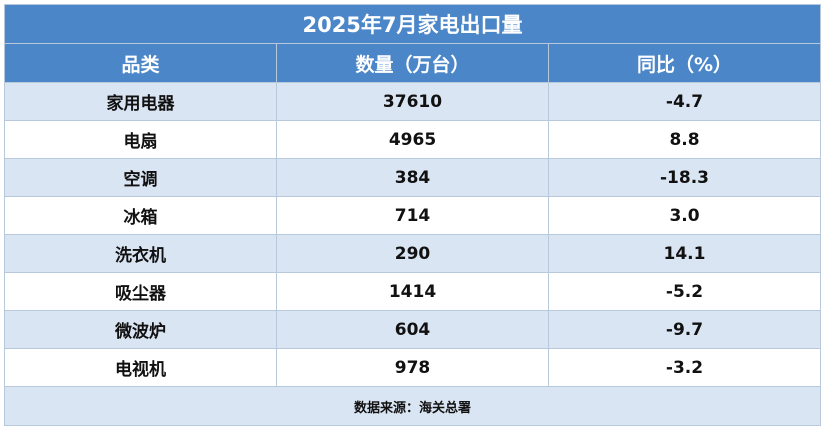 The height and width of the screenshot is (438, 825). I want to click on cell-yoy: -4.7, so click(684, 101).